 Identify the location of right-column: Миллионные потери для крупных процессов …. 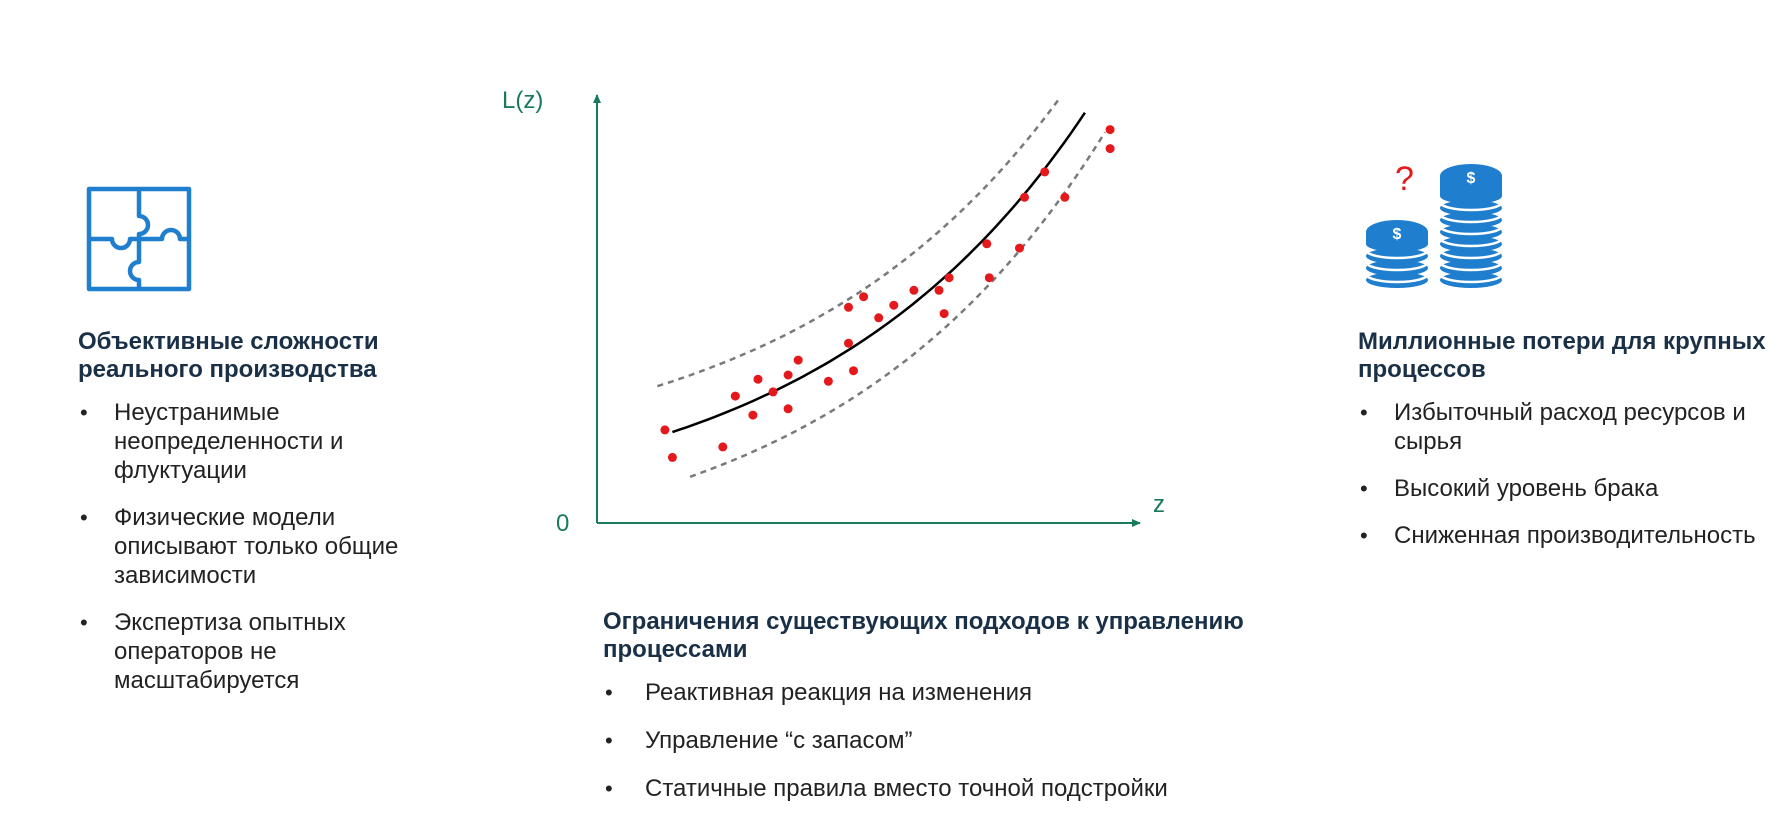
(1572, 448).